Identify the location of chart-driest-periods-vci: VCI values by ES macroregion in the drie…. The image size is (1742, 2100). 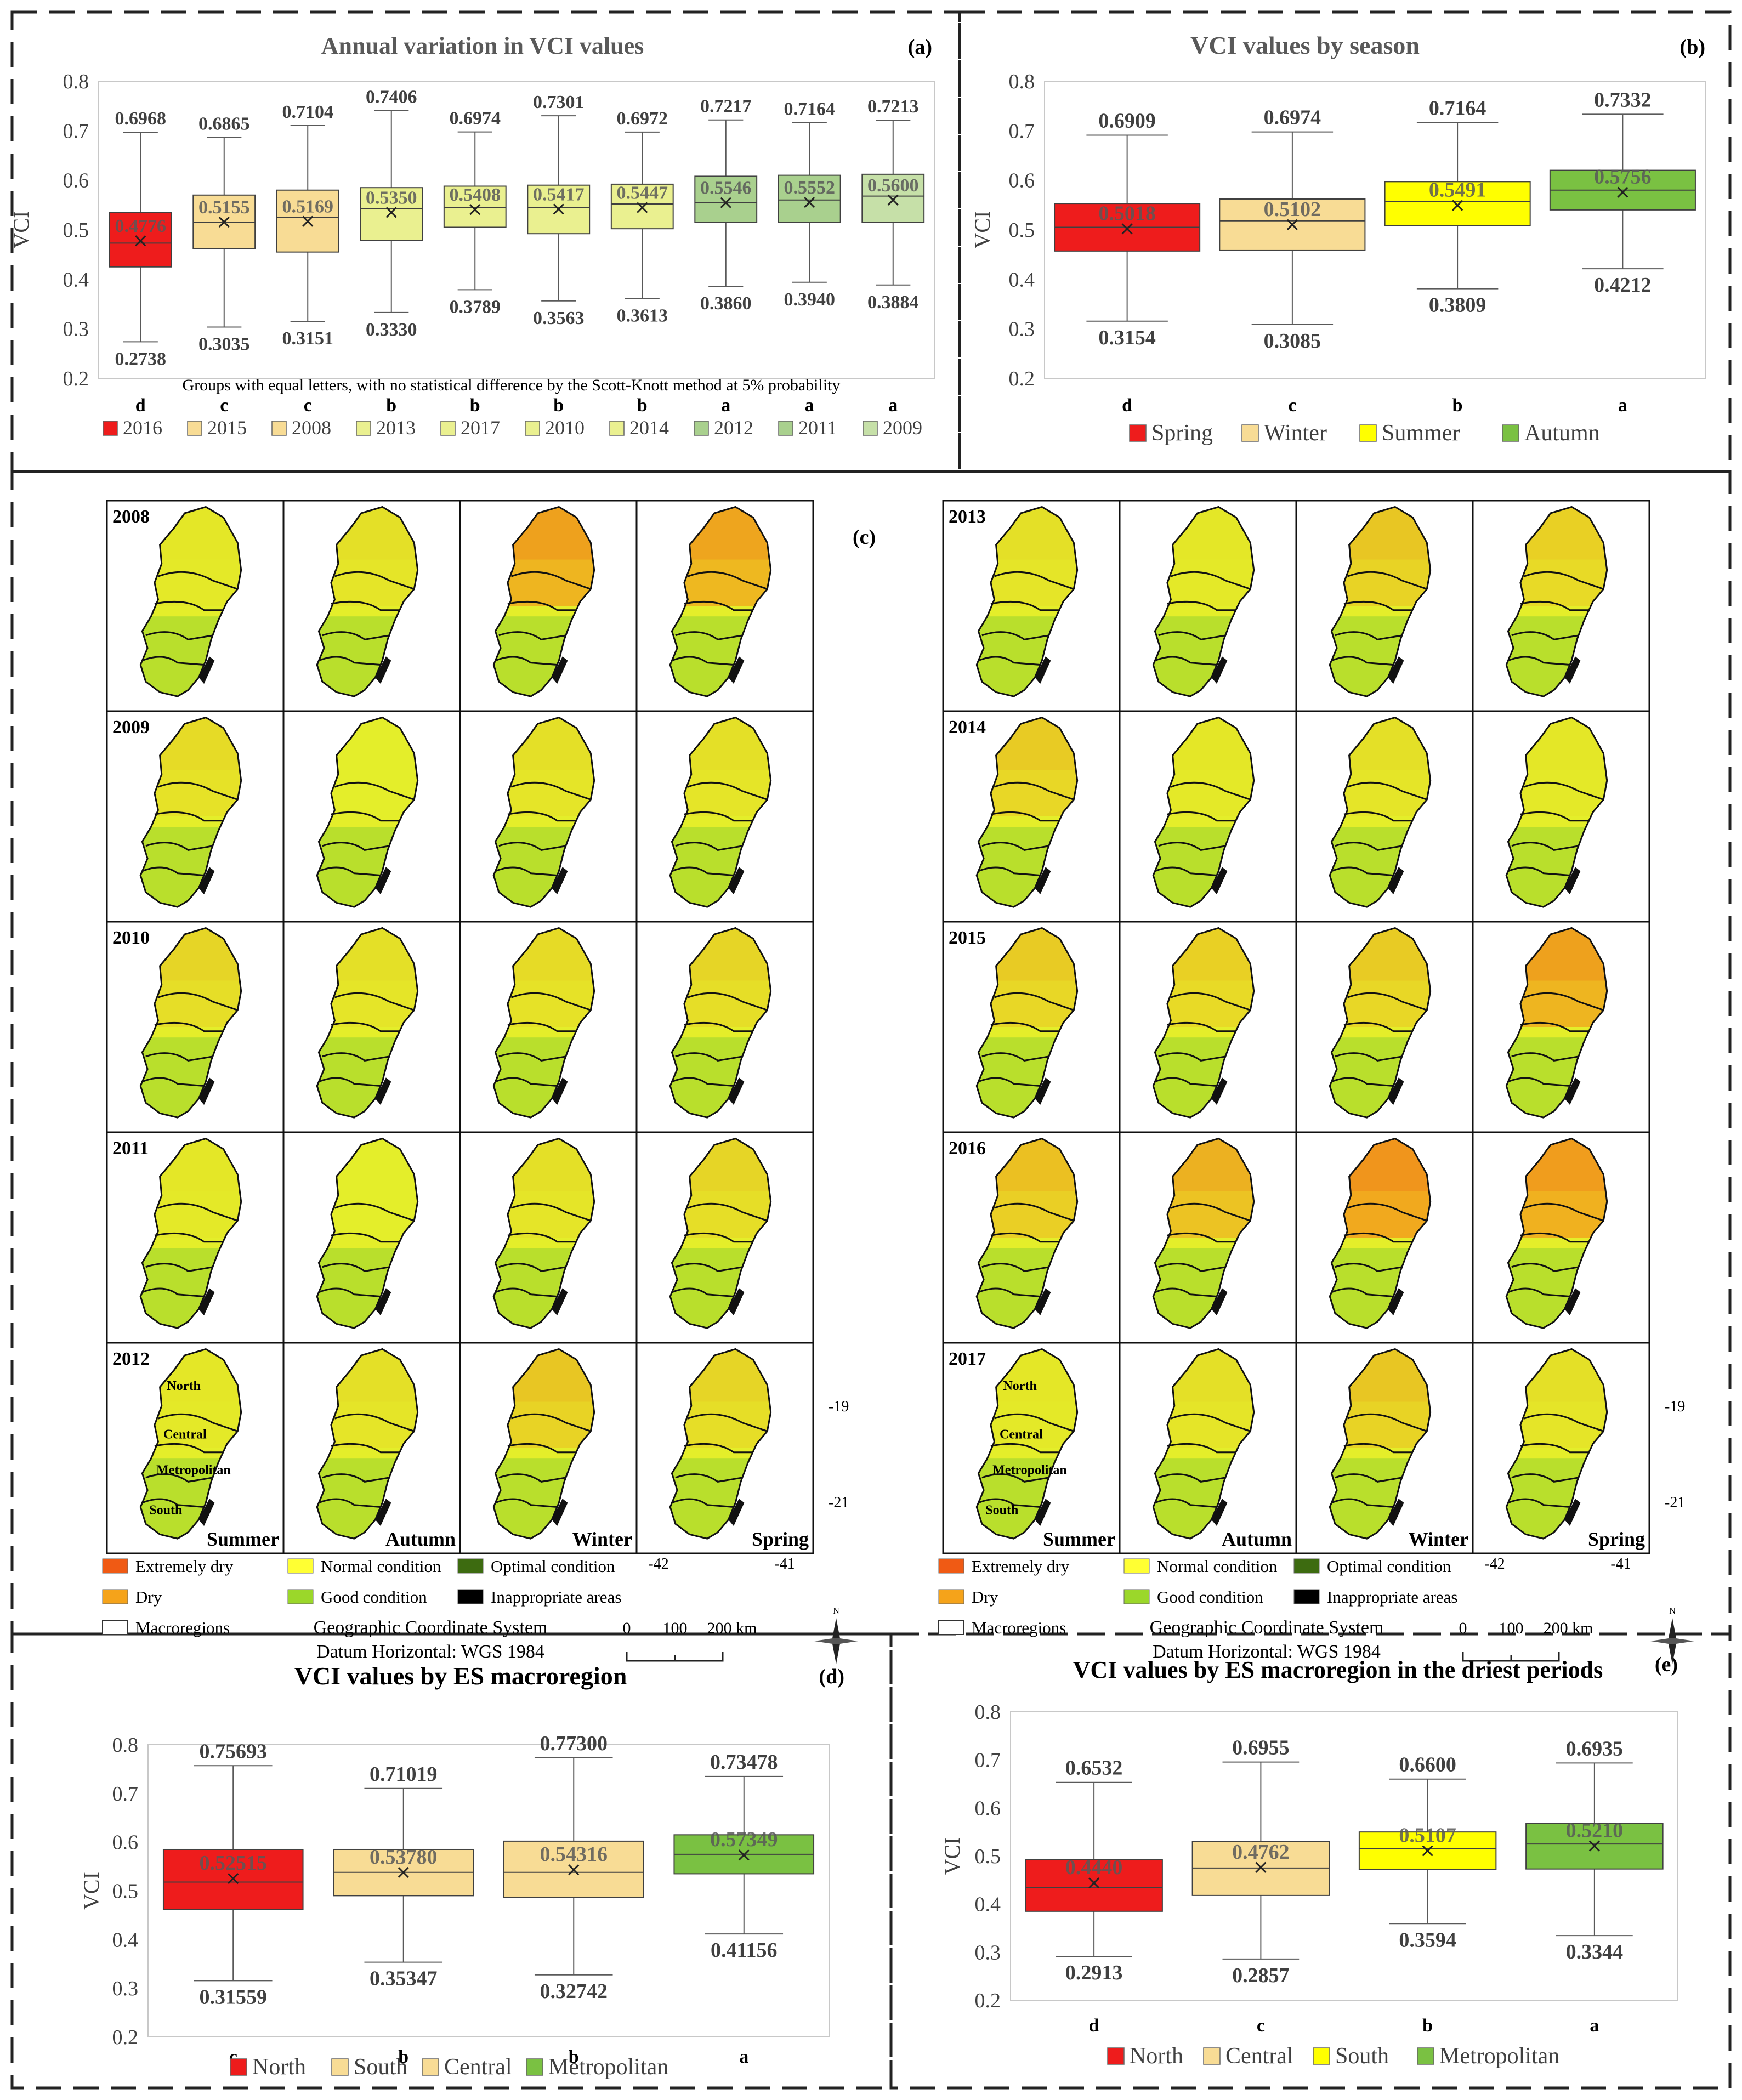
(1309, 1861).